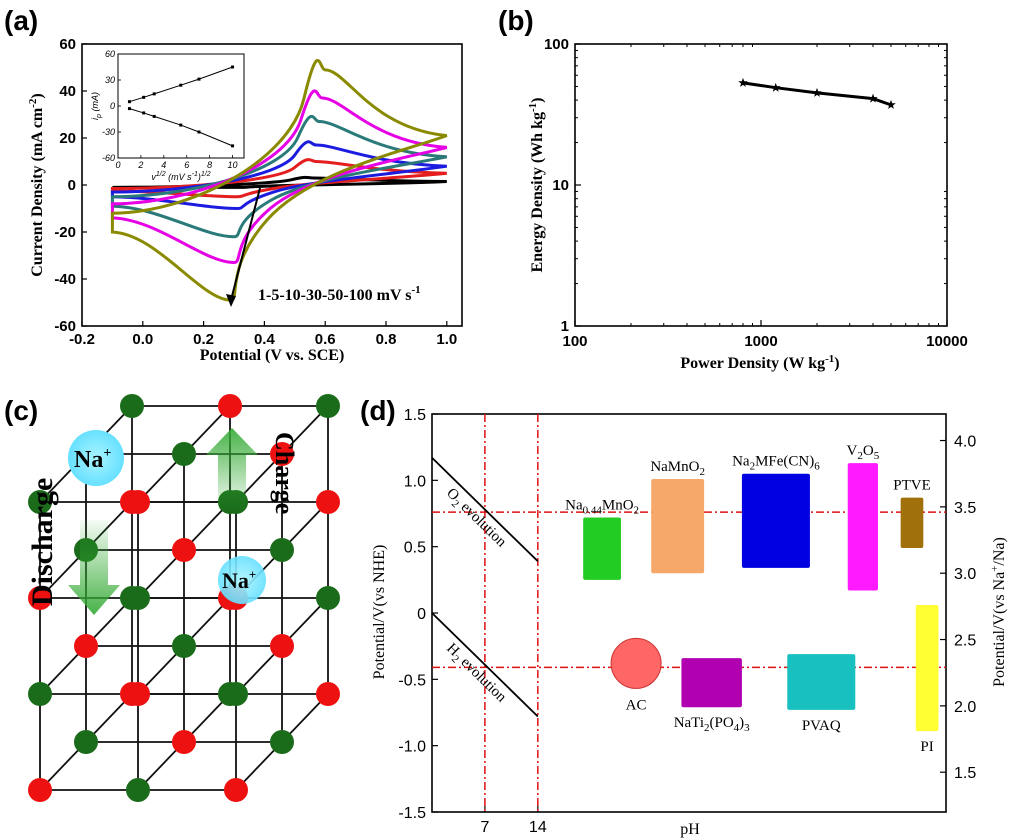 The height and width of the screenshot is (840, 1024). What do you see at coordinates (776, 463) in the screenshot?
I see `material-label: Na2MFe(CN)6` at bounding box center [776, 463].